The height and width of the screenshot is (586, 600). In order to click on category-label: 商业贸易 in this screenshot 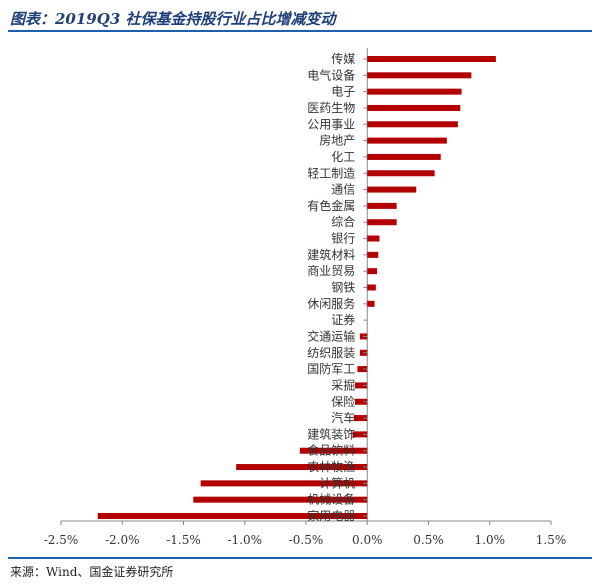, I will do `click(331, 270)`.